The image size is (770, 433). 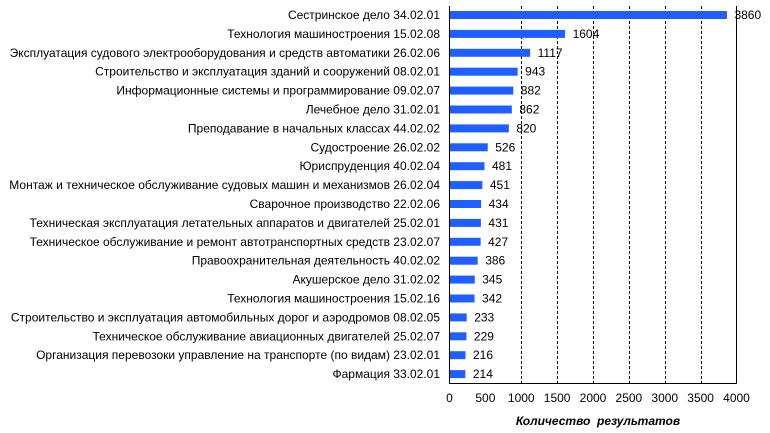 What do you see at coordinates (375, 147) in the screenshot?
I see `category-label: Судостроение 26.02.02` at bounding box center [375, 147].